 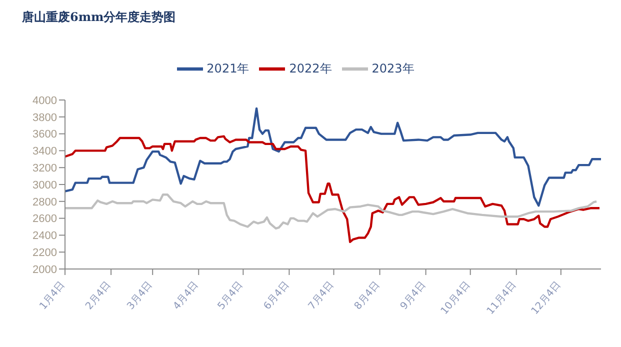 What do you see at coordinates (331, 212) in the screenshot?
I see `line-series` at bounding box center [331, 212].